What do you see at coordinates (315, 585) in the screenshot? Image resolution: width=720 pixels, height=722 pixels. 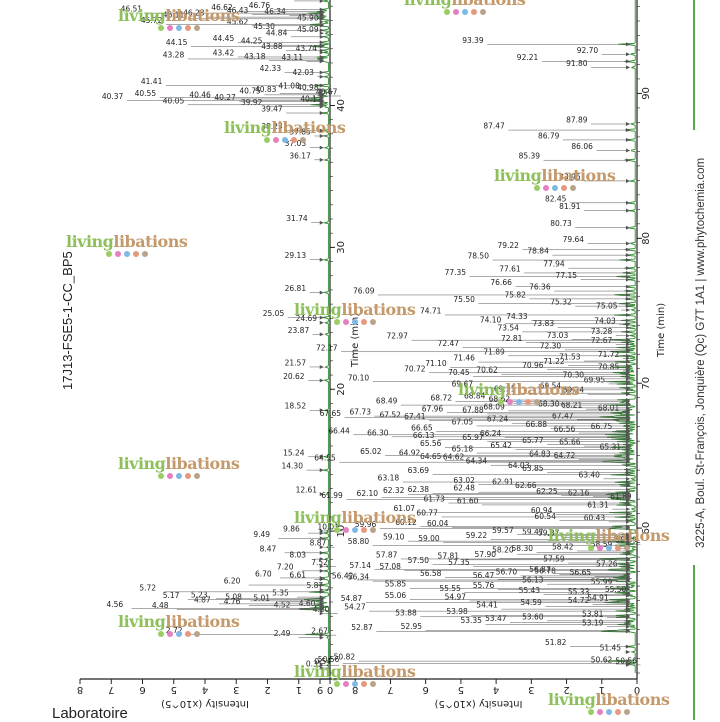 I see `peak-label: 5.87` at bounding box center [315, 585].